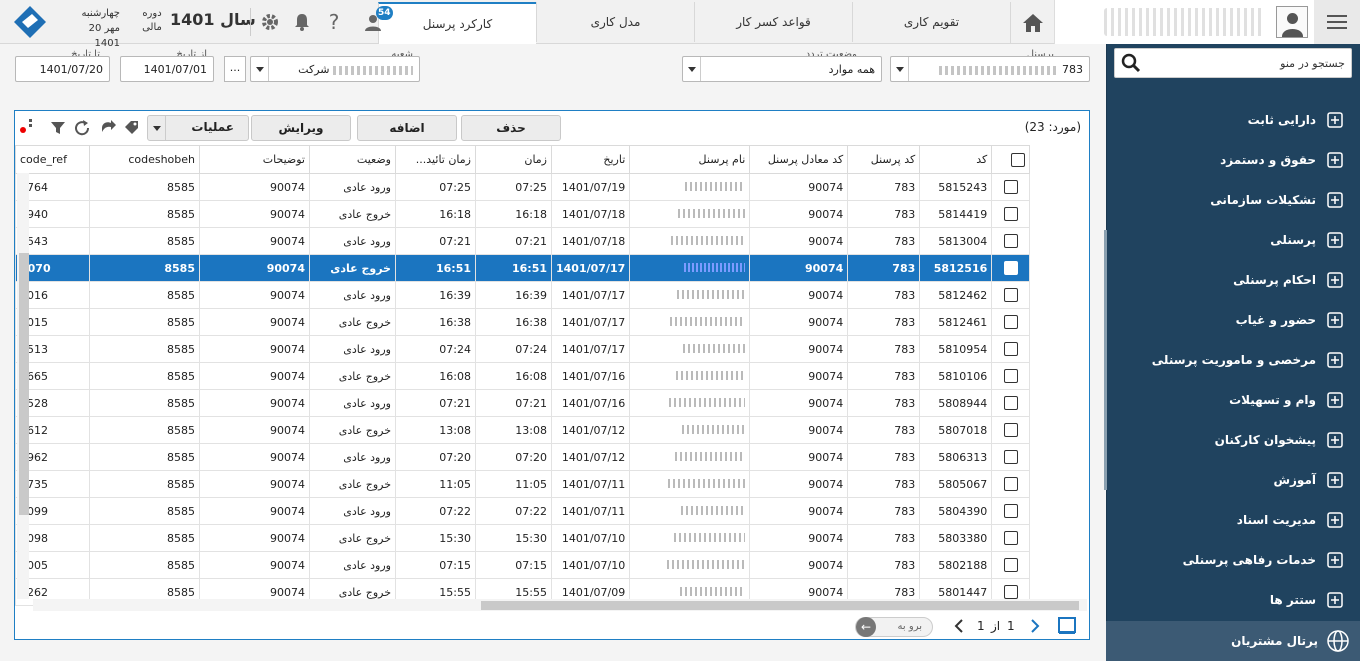  Describe the element at coordinates (773, 22) in the screenshot. I see `tab-deduction-rules: قواعد کسر کار` at that location.